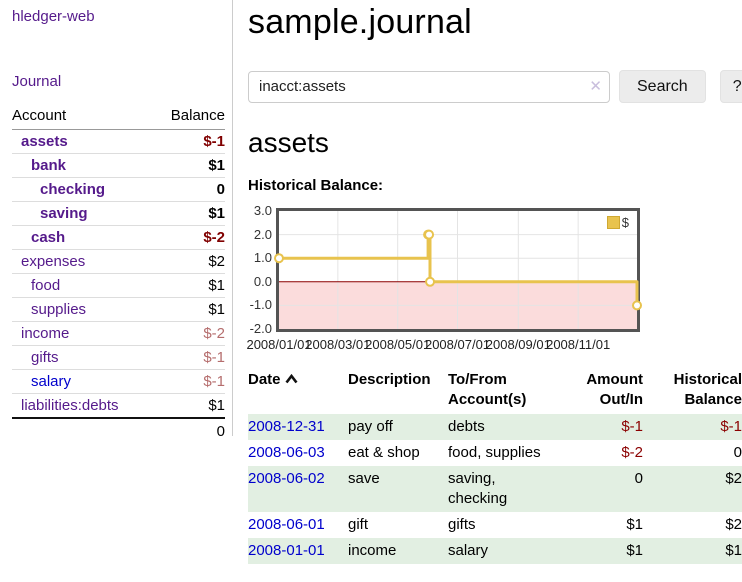 The width and height of the screenshot is (742, 582). Describe the element at coordinates (189, 117) in the screenshot. I see `accounts-header-balance: Balance` at that location.